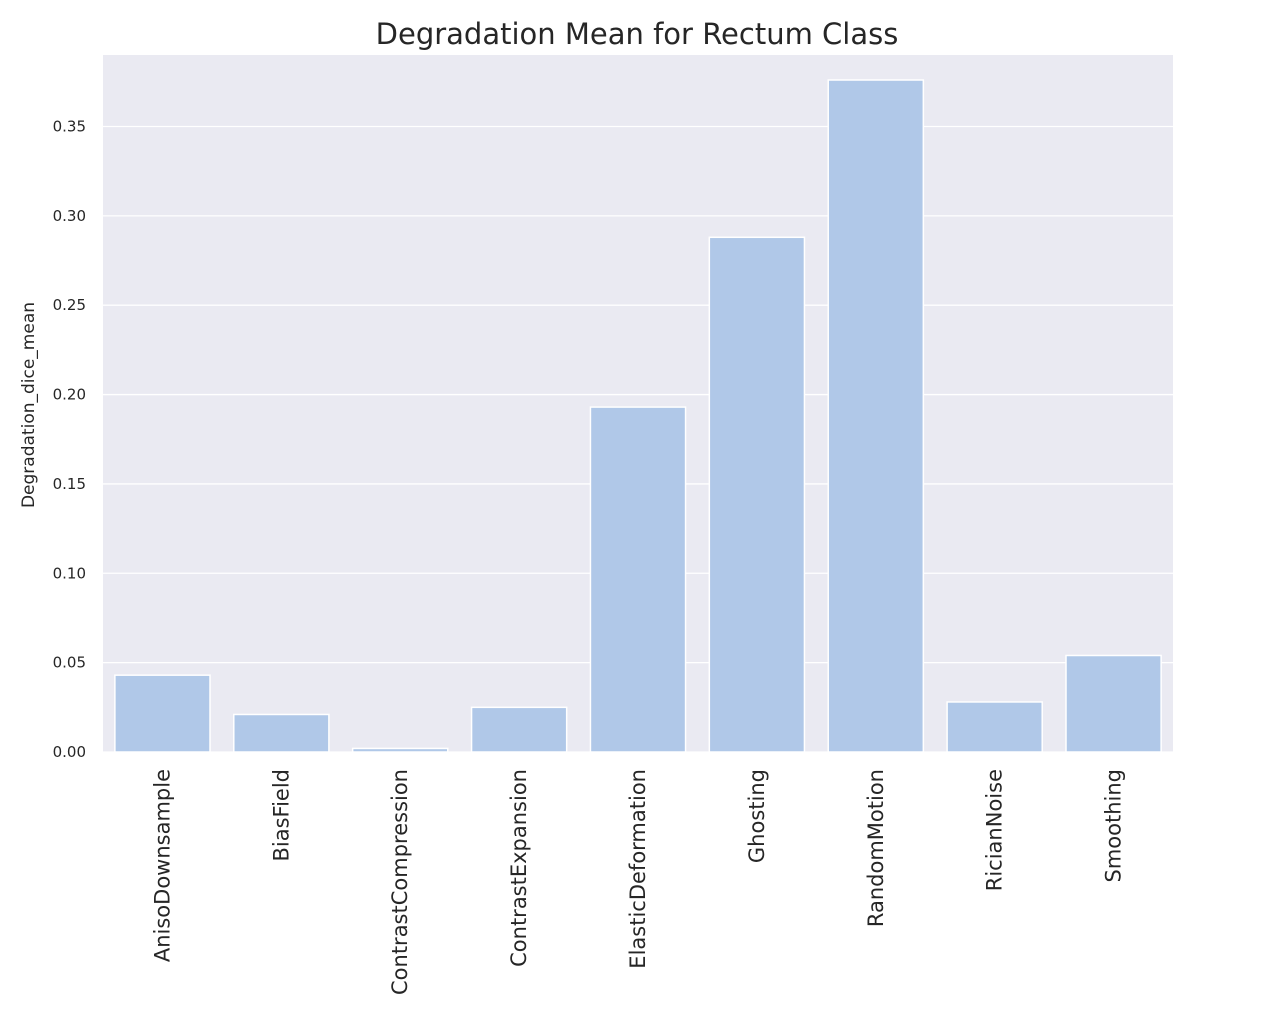  I want to click on y-tick-label: 0.15, so click(69, 484).